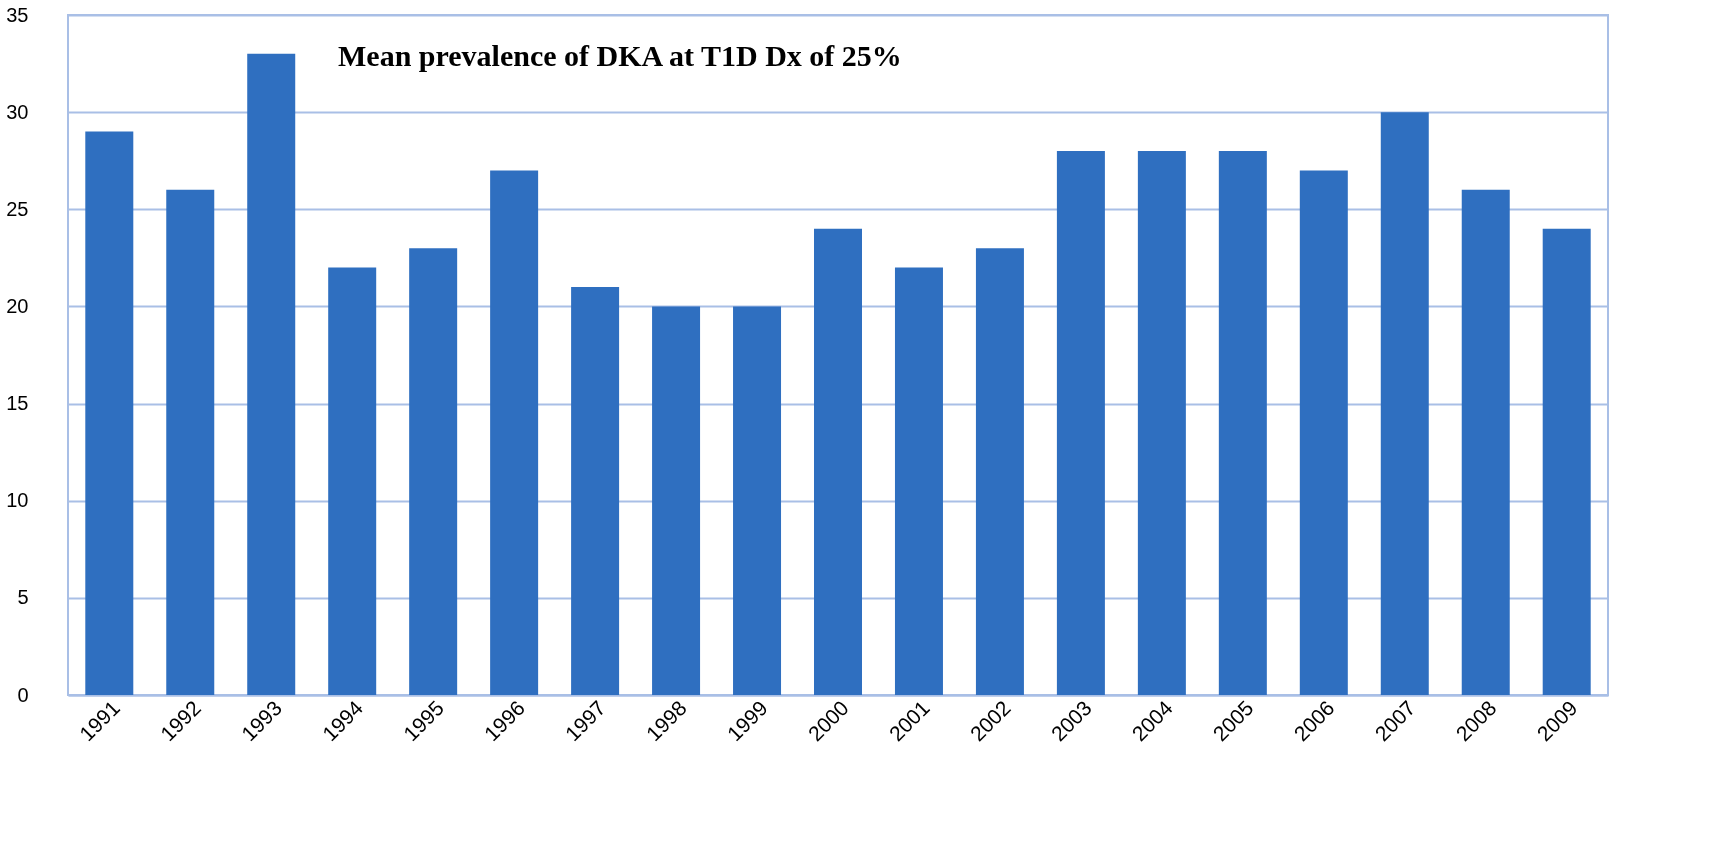 This screenshot has height=859, width=1723. What do you see at coordinates (17, 305) in the screenshot?
I see `y-tick-label: 20` at bounding box center [17, 305].